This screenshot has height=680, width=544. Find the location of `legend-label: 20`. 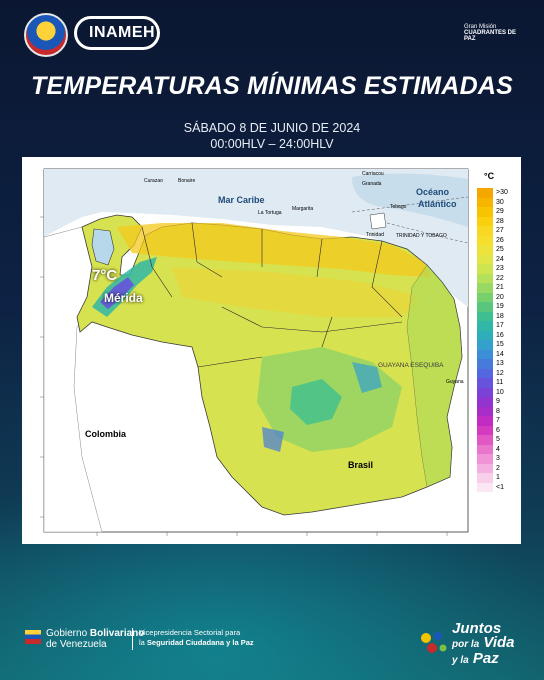

legend-label: 20 is located at coordinates (500, 297).